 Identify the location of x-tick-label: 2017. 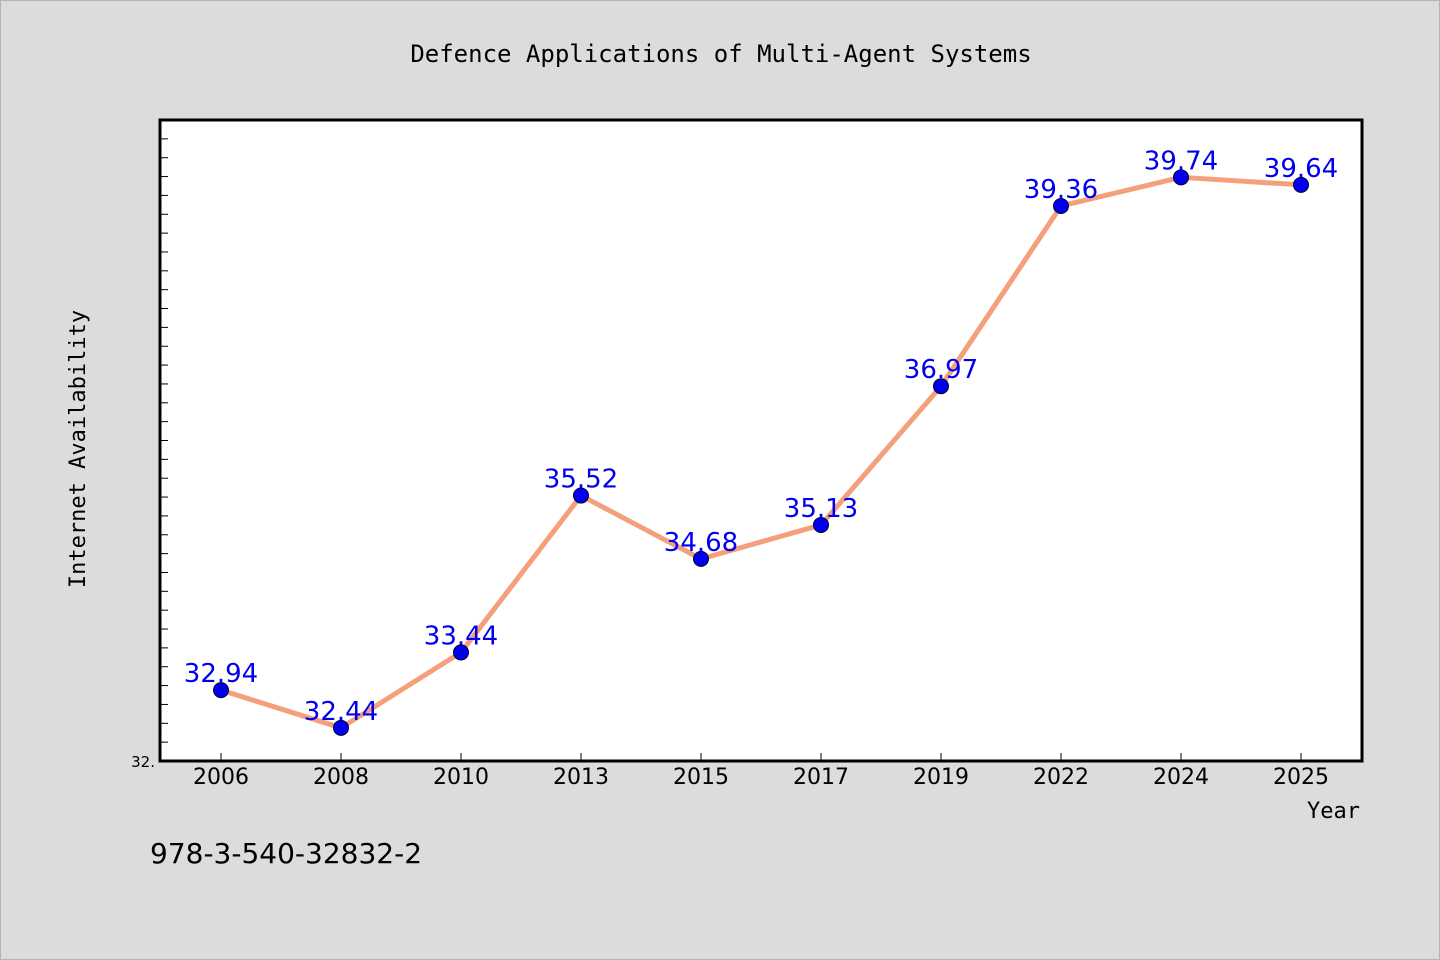
(821, 777).